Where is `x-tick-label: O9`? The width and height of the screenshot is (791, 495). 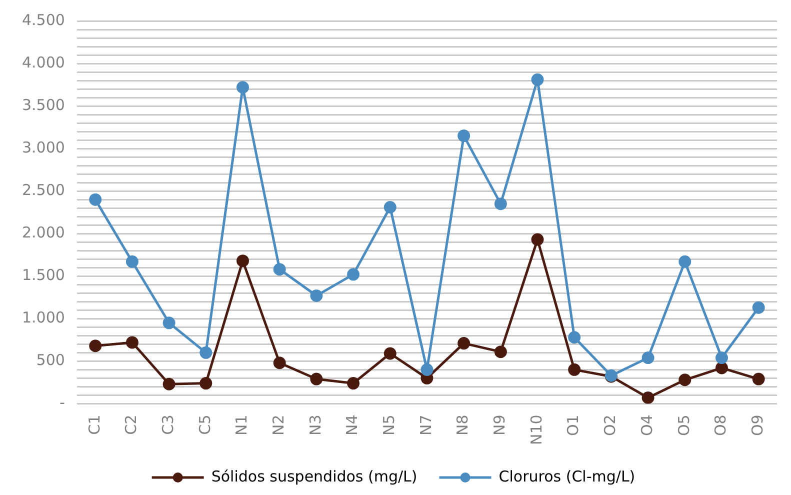 x-tick-label: O9 is located at coordinates (757, 425).